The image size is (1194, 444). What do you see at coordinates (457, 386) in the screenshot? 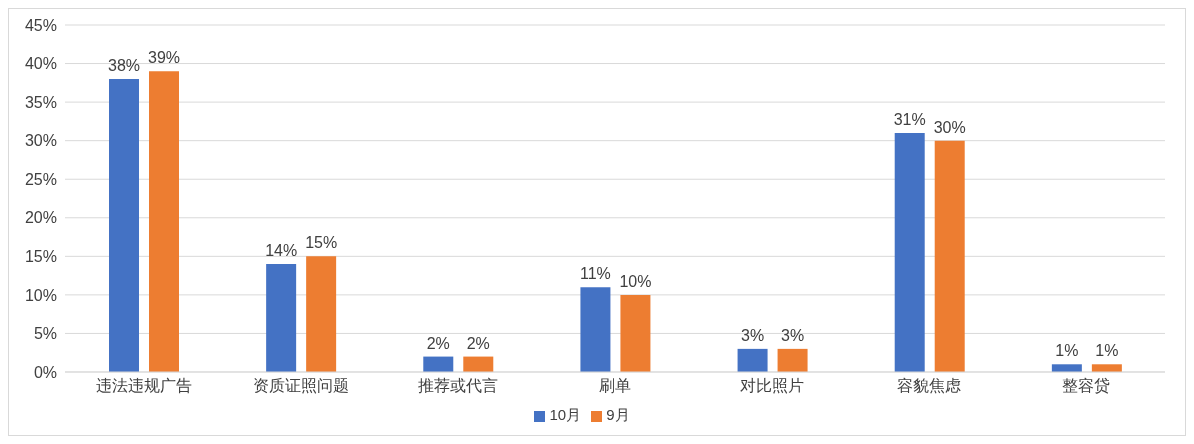
I see `x-tick-label: 推荐或代言` at bounding box center [457, 386].